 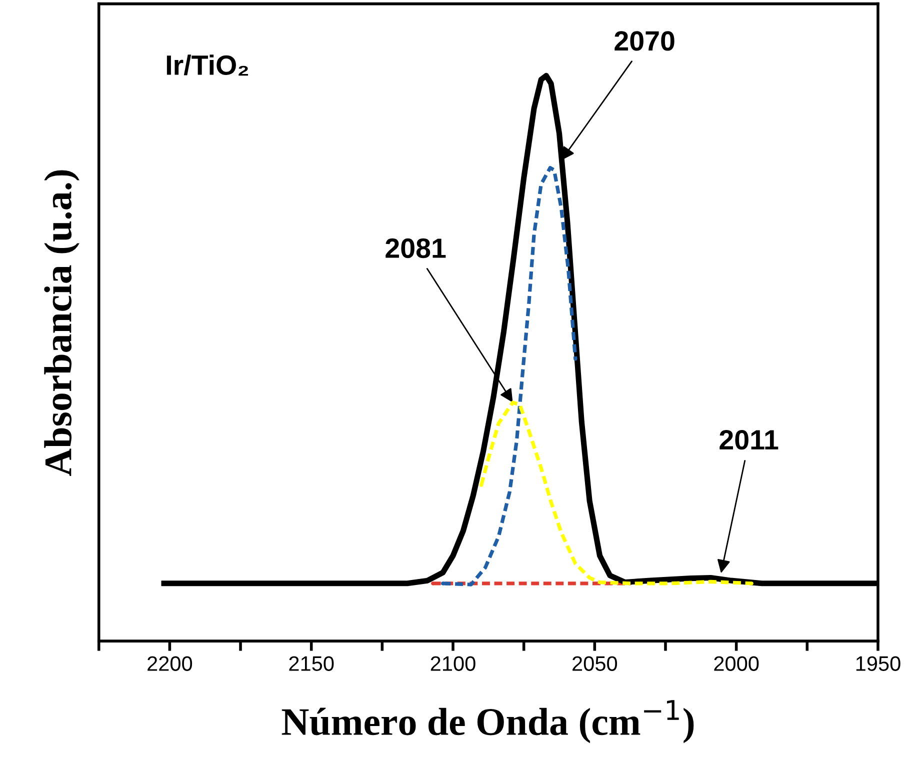 What do you see at coordinates (878, 663) in the screenshot?
I see `x-tick-label: 1950` at bounding box center [878, 663].